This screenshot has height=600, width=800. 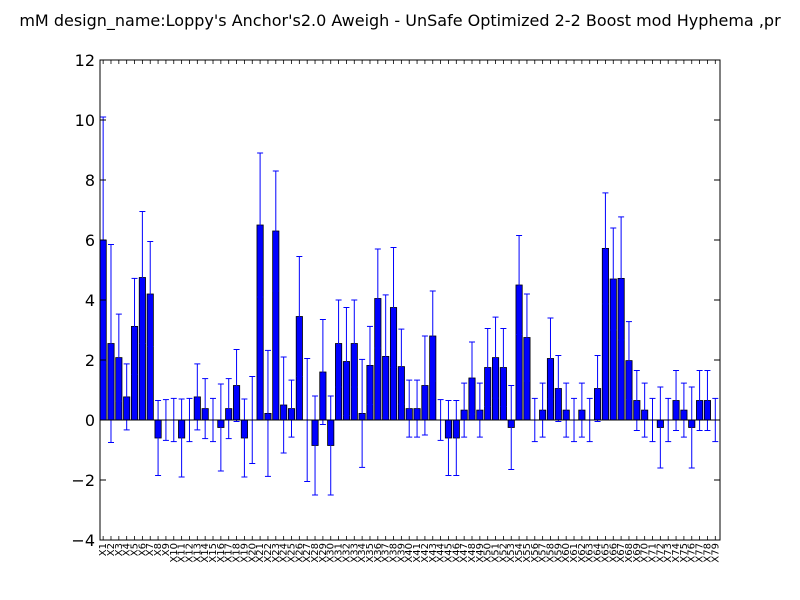 What do you see at coordinates (338, 343) in the screenshot?
I see `error-bar-X31` at bounding box center [338, 343].